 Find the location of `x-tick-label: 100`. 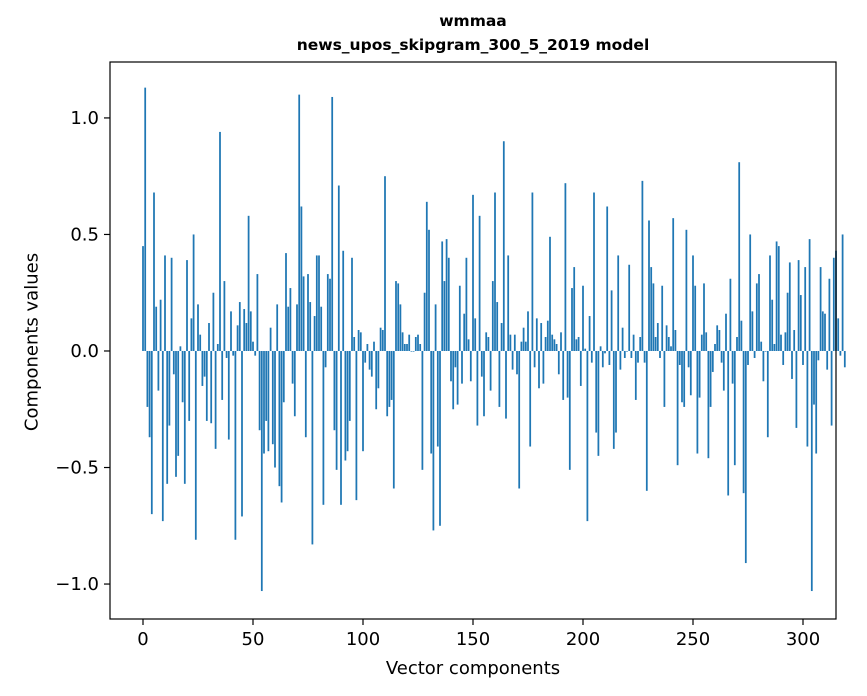

x-tick-label: 100 is located at coordinates (363, 639).